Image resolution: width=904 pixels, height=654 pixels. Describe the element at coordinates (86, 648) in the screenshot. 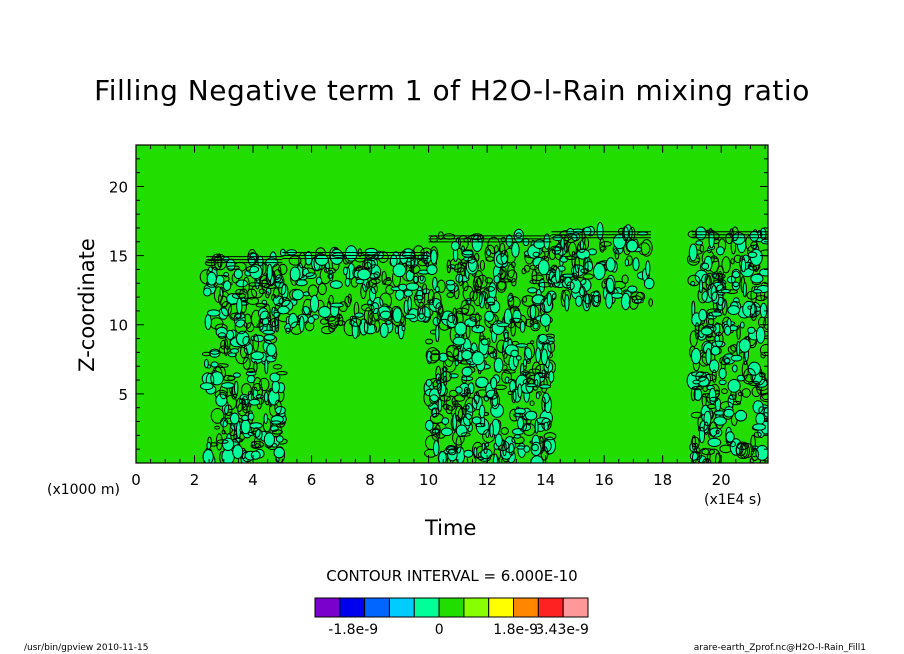

I see `footer-left-text: /usr/bin/gpview 2010-11-15` at that location.